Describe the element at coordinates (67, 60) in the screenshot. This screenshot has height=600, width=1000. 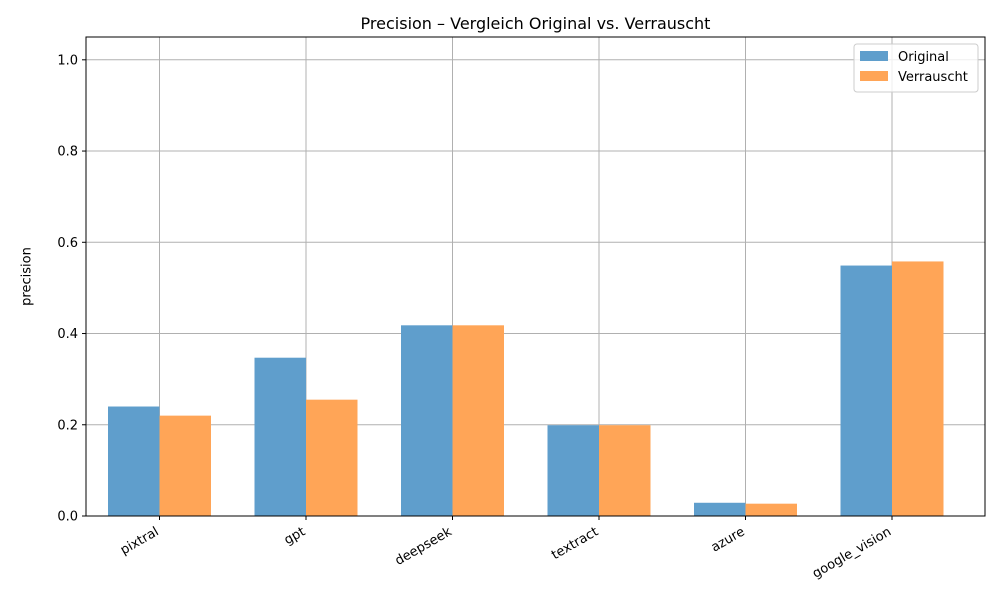
I see `y-tick-label: 1.0` at that location.